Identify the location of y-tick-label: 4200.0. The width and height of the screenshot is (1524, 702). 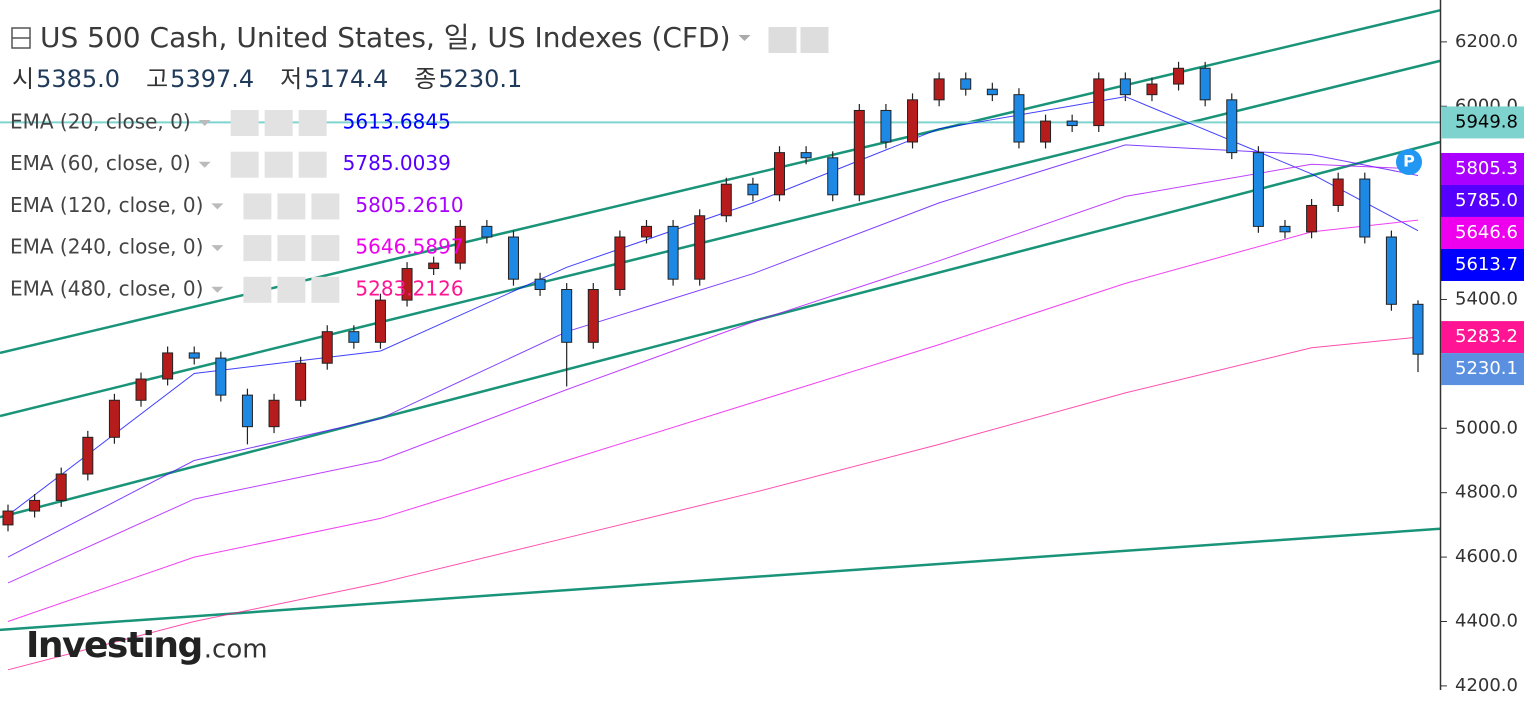
(1486, 685).